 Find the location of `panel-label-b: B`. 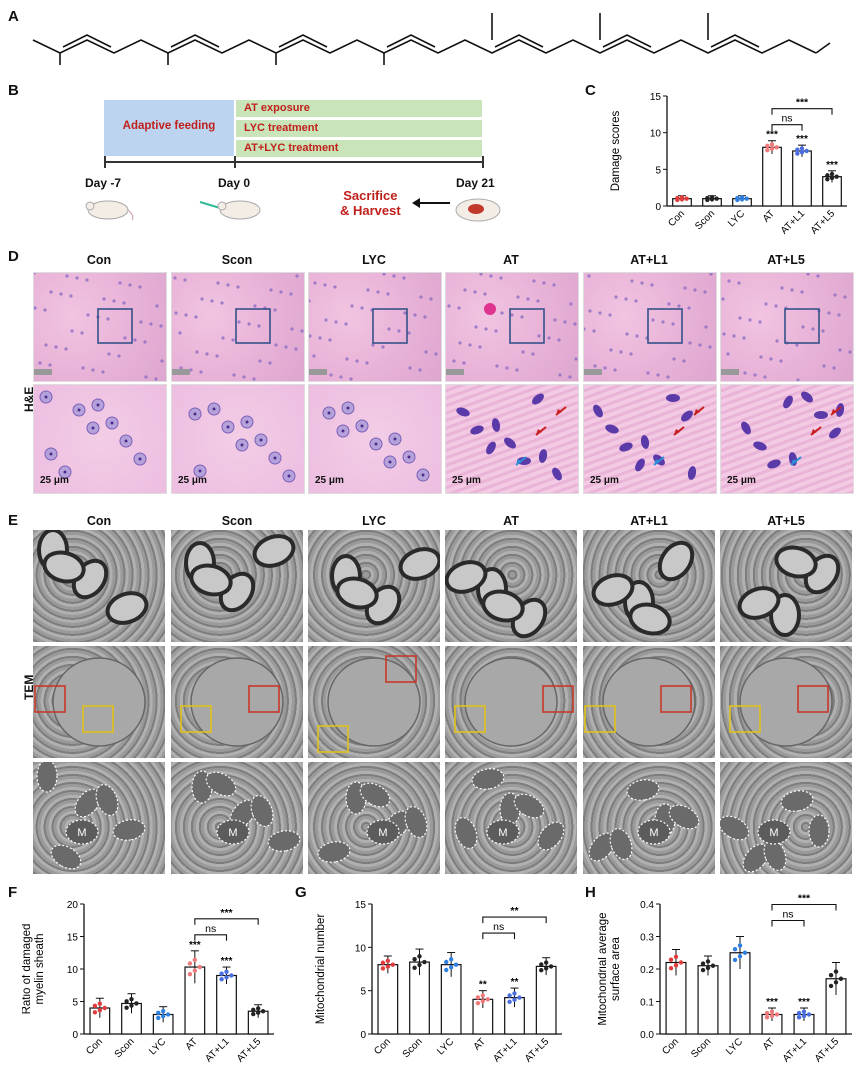

panel-label-b: B is located at coordinates (13, 90).